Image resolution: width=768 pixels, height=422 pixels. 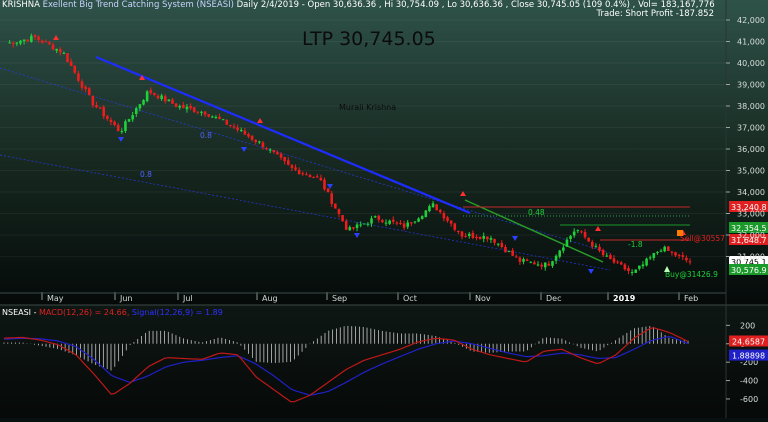 I want to click on macd-tick-label: -200, so click(x=749, y=362).